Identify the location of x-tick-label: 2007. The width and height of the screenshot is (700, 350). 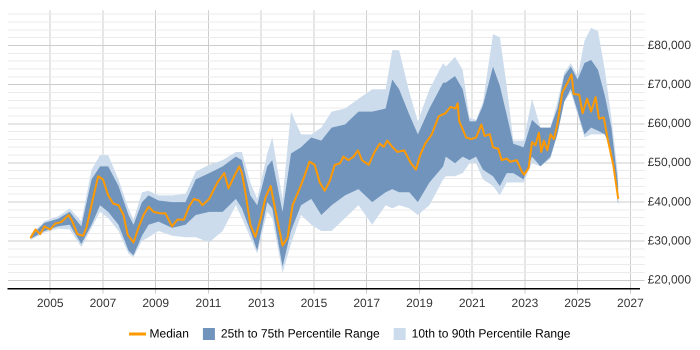
(103, 303).